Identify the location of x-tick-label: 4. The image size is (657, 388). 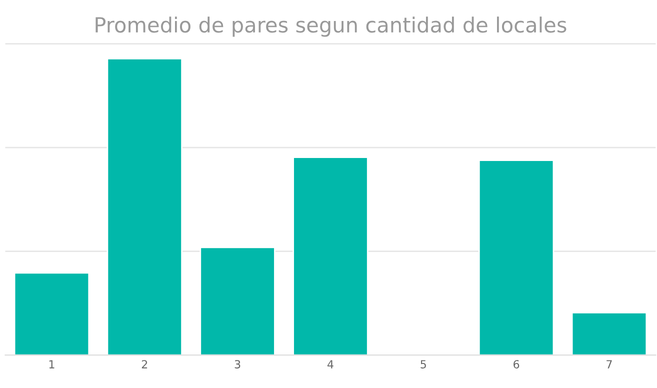
(330, 364).